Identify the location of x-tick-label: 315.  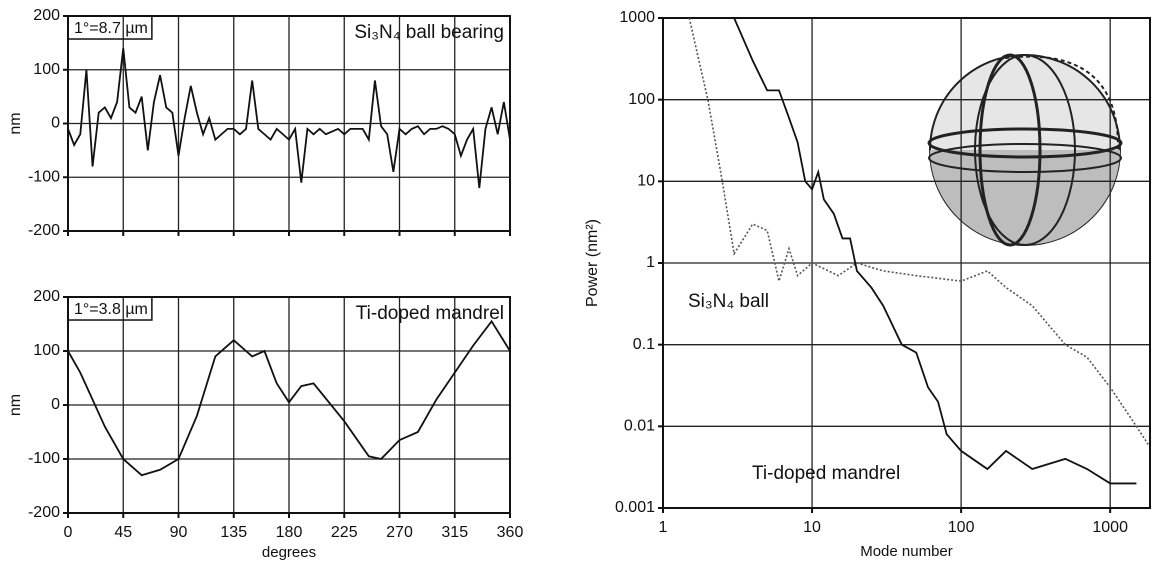
(454, 532).